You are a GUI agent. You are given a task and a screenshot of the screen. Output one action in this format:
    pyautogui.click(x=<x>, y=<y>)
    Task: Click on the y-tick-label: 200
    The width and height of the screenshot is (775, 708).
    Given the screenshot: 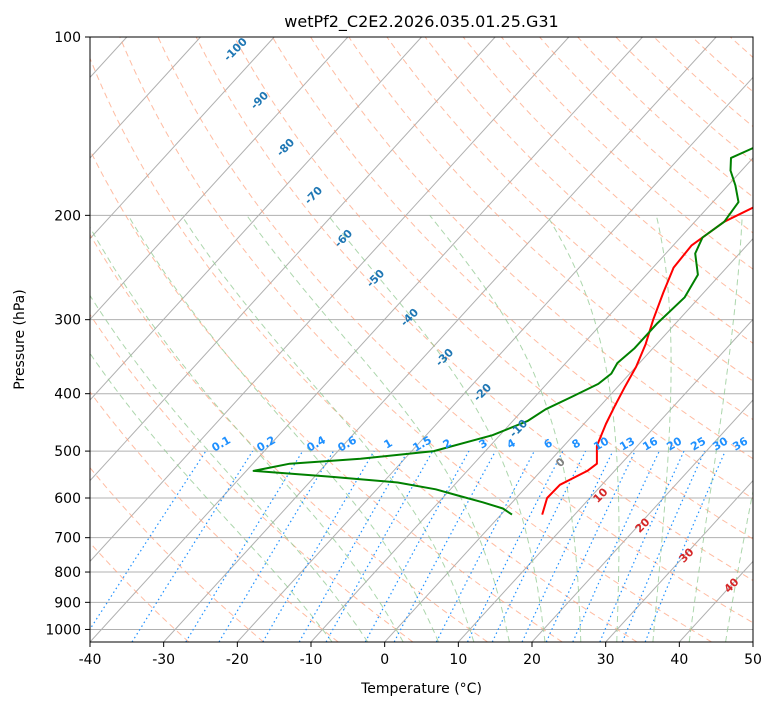 What is the action you would take?
    pyautogui.click(x=67, y=216)
    